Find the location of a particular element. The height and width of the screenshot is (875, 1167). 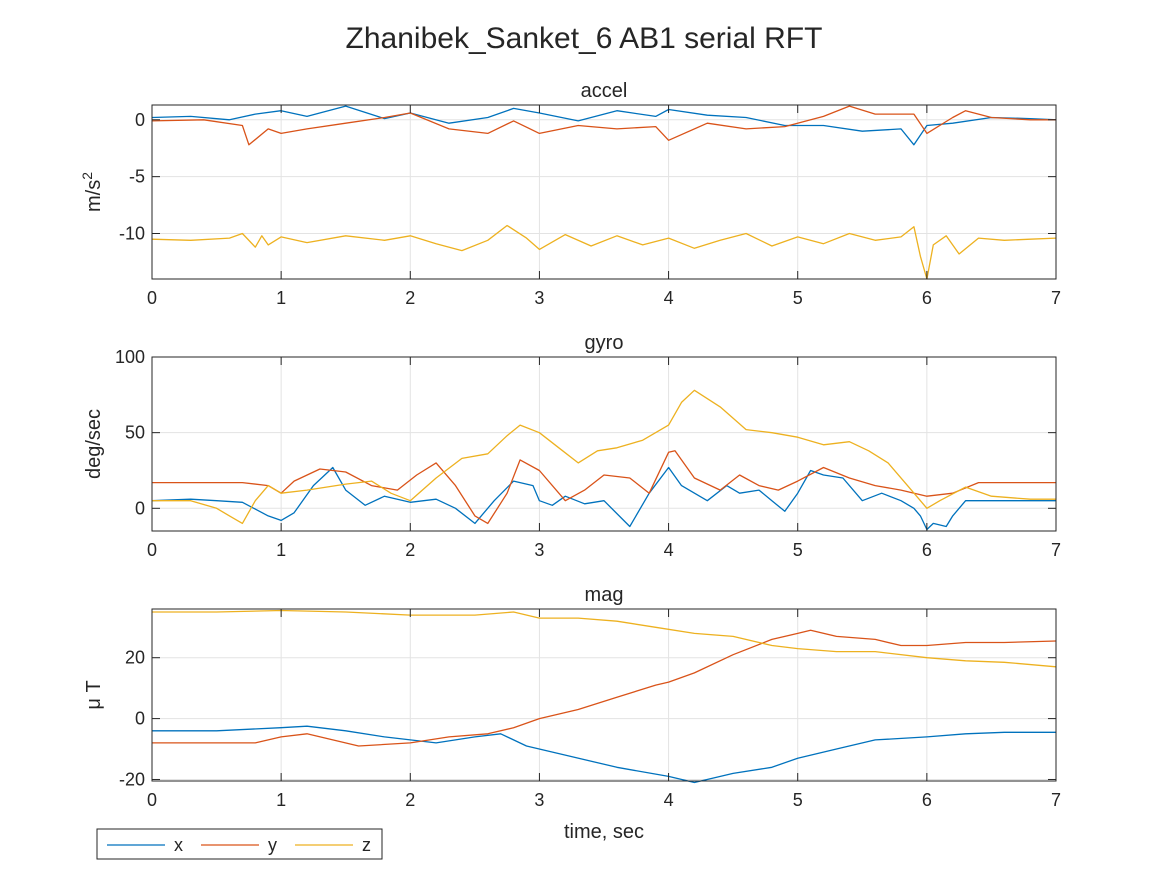

y-axis-label: m/s2 is located at coordinates (92, 192).